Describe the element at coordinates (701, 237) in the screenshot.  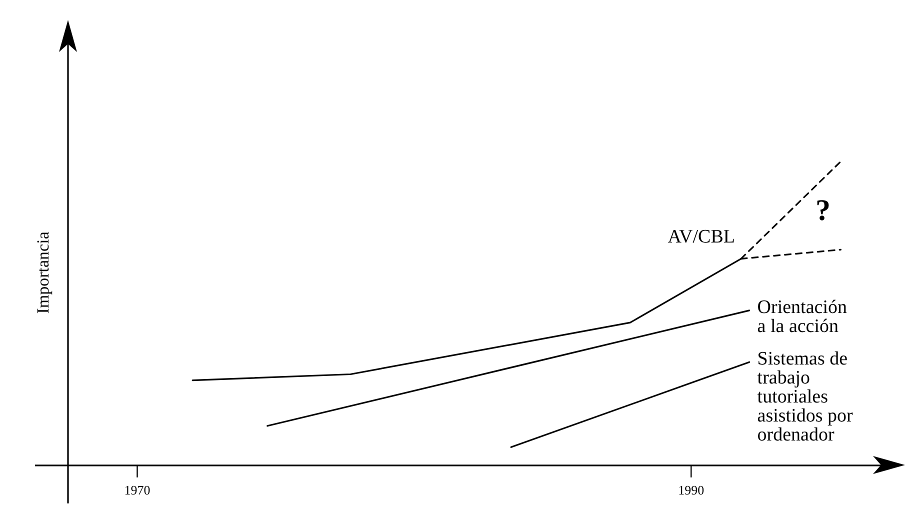
I see `series-label: AV/CBL` at that location.